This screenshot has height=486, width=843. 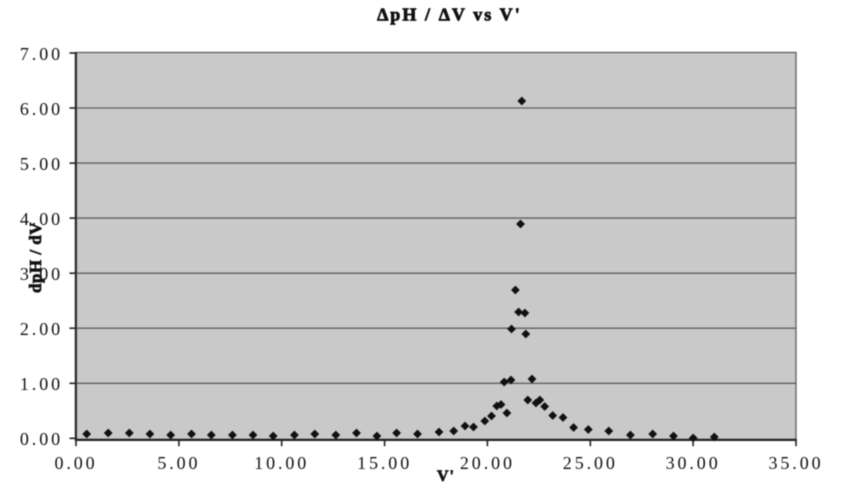 I want to click on svg-text: 2.00, so click(x=41, y=329).